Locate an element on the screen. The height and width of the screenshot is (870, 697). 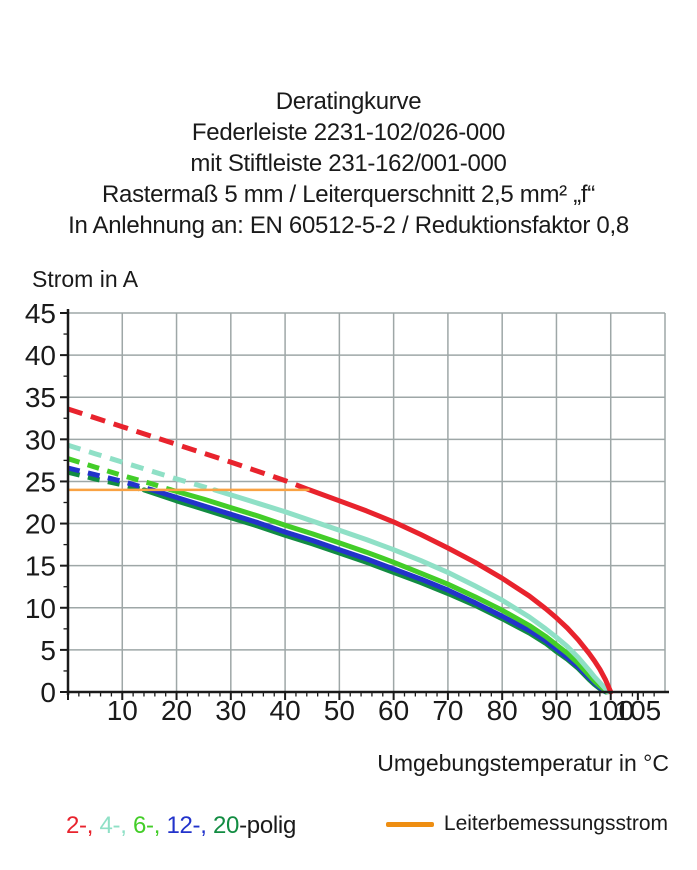
y-tick-label: 5 is located at coordinates (48, 650).